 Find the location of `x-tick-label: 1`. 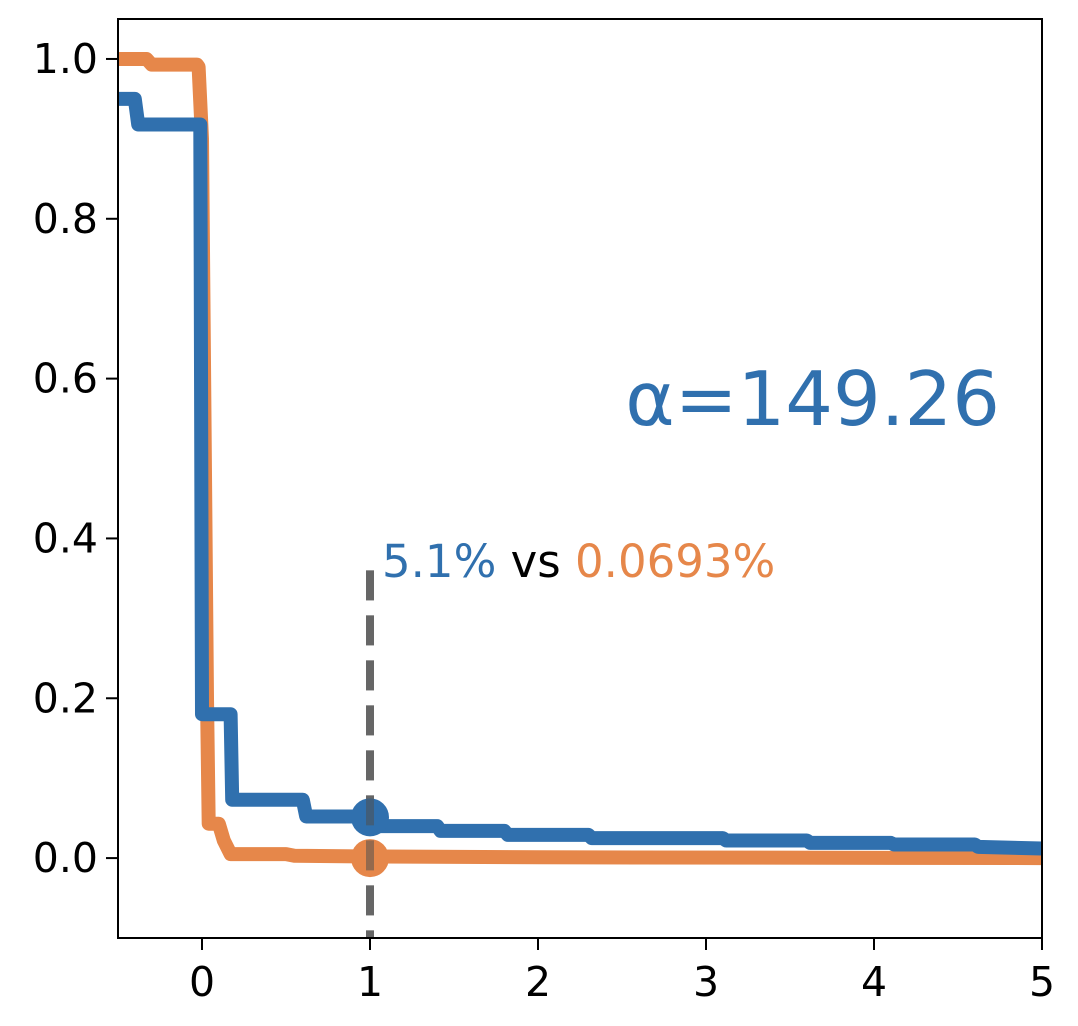

x-tick-label: 1 is located at coordinates (370, 982).